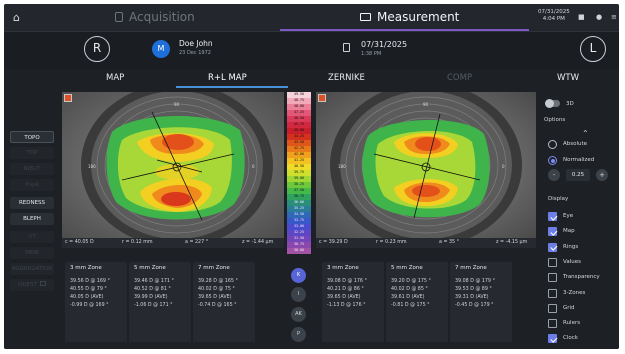 This screenshot has height=354, width=625. Describe the element at coordinates (581, 17) in the screenshot. I see `camera-icon: ■` at that location.